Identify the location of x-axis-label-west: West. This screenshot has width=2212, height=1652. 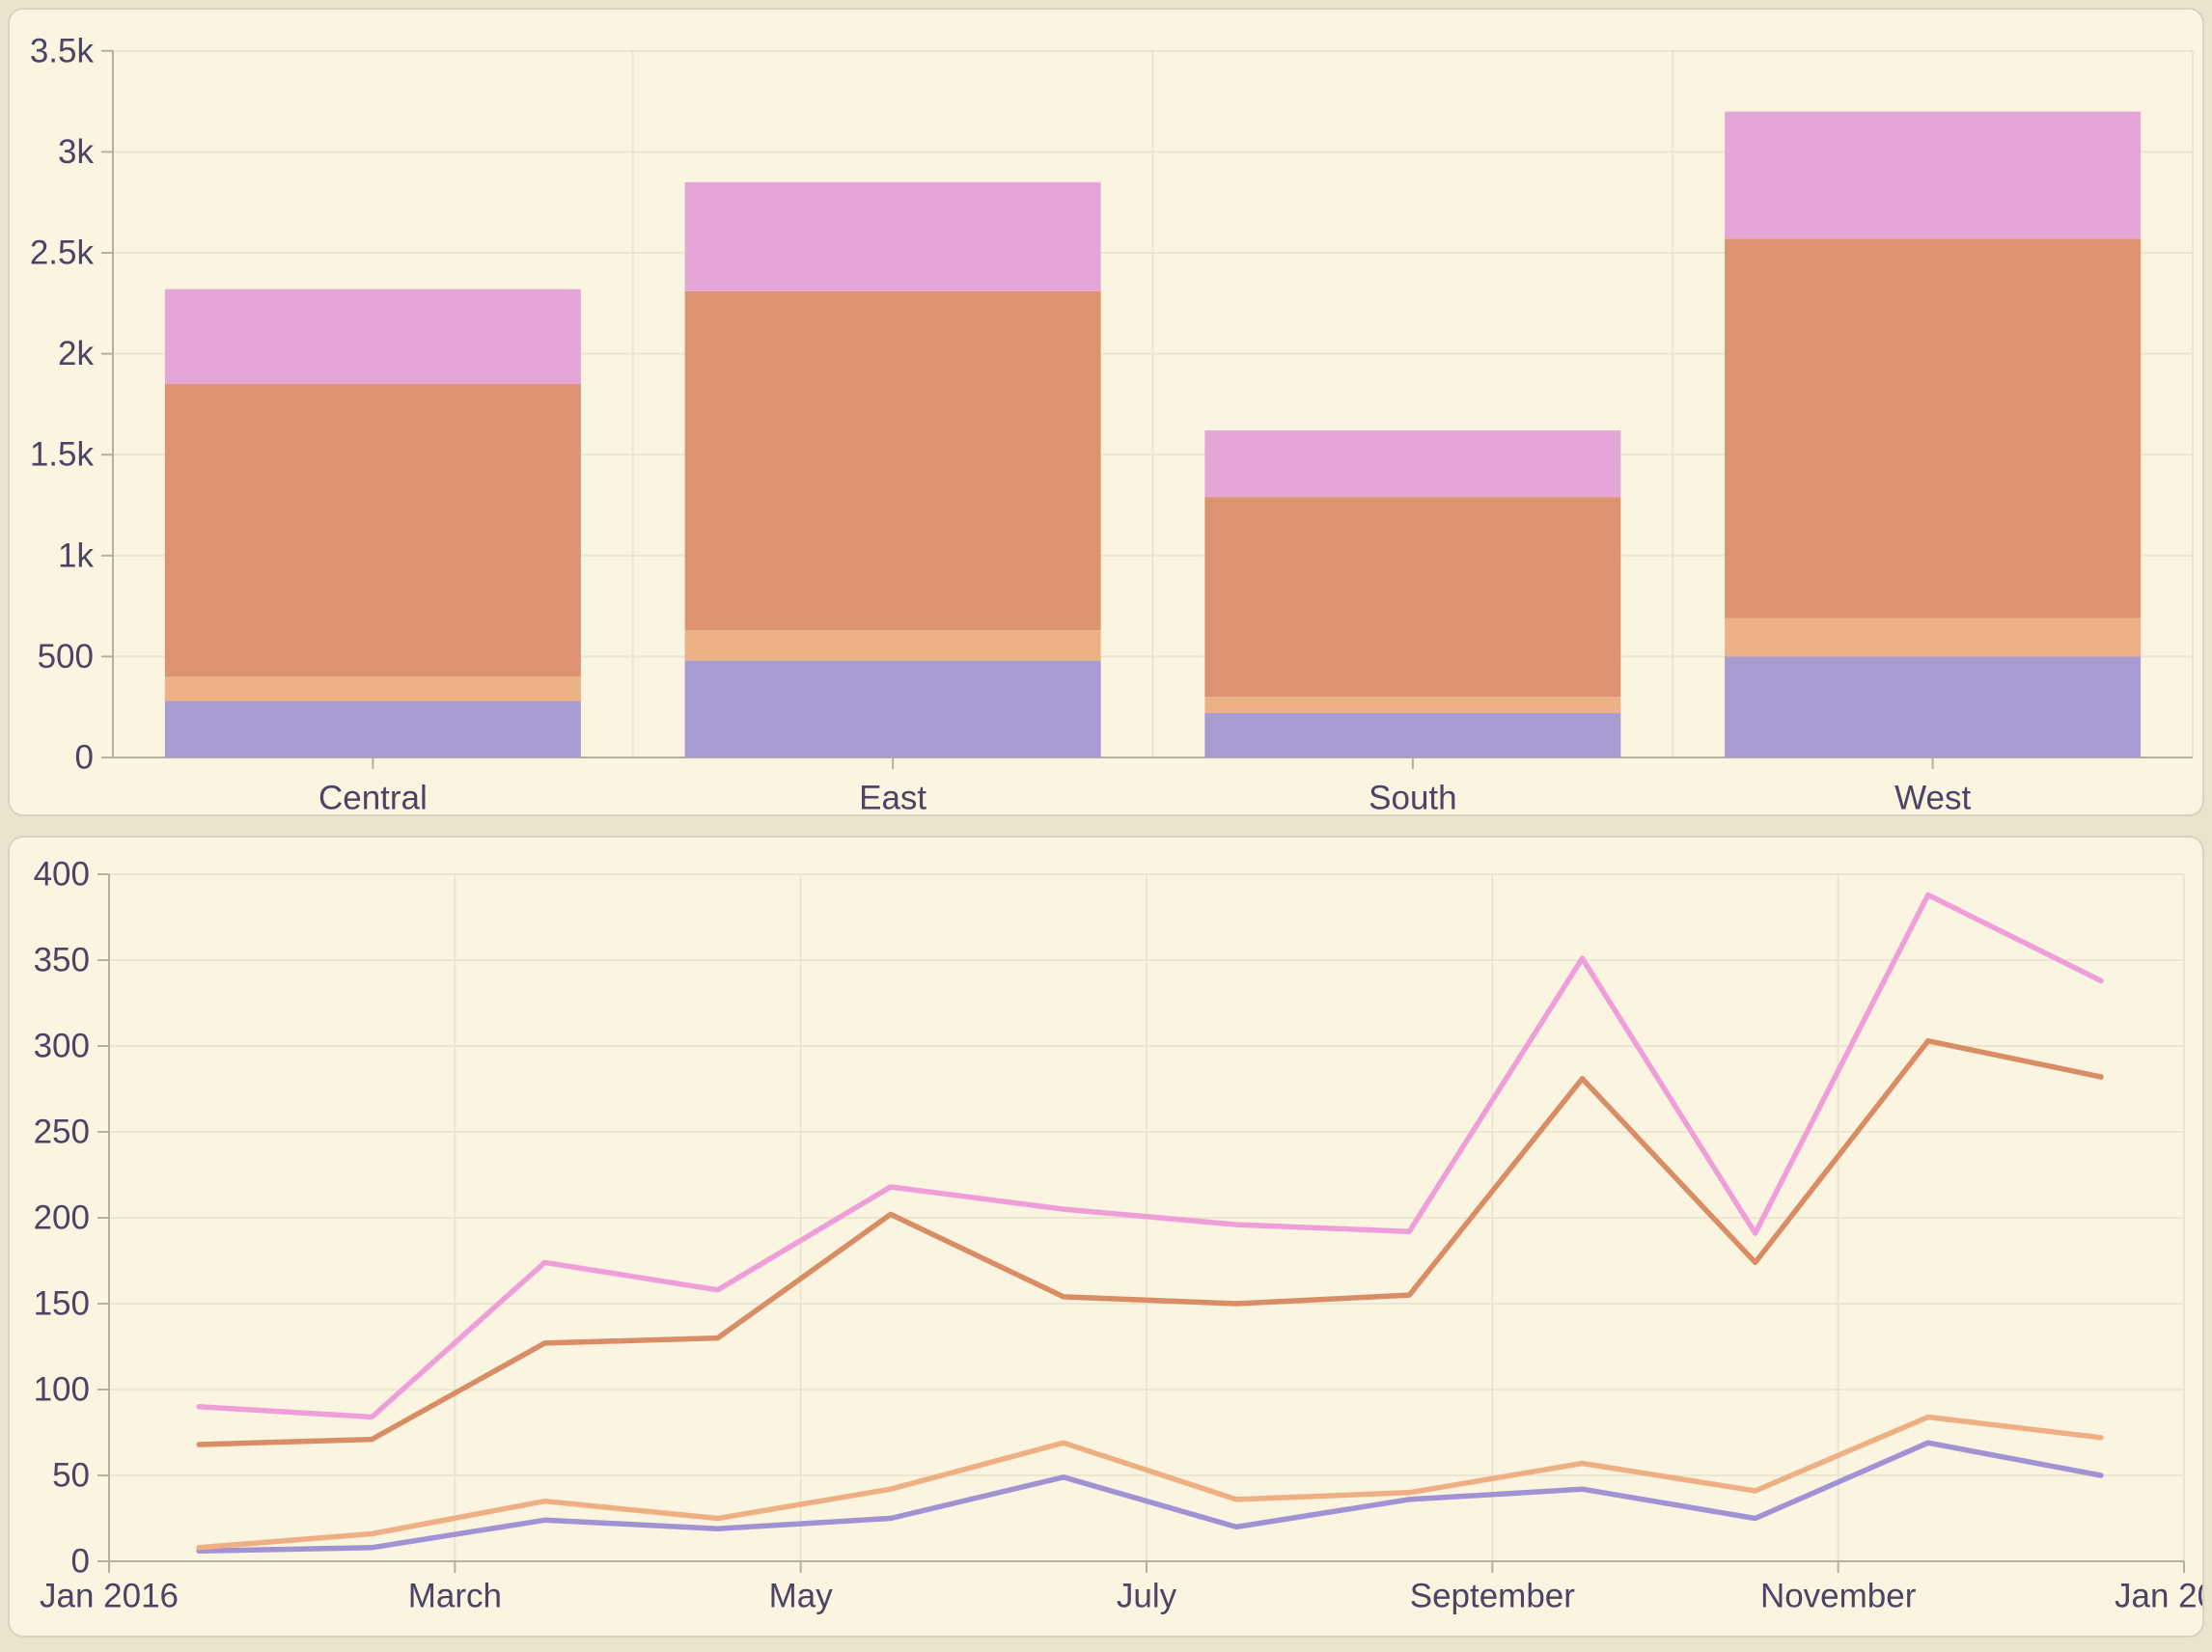
(1932, 797).